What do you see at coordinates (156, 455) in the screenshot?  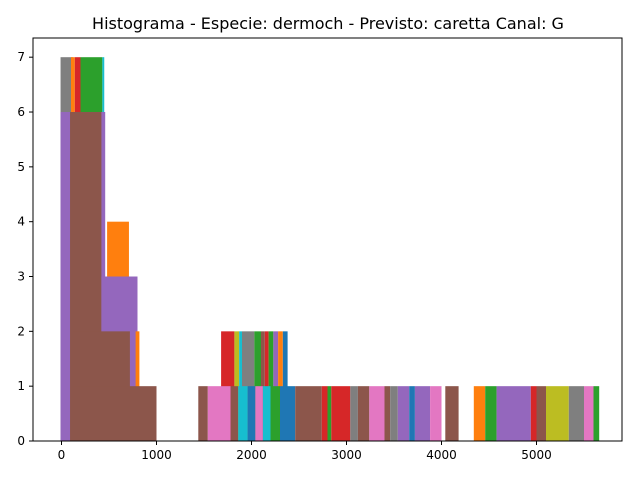 I see `x-tick-label: 1000` at bounding box center [156, 455].